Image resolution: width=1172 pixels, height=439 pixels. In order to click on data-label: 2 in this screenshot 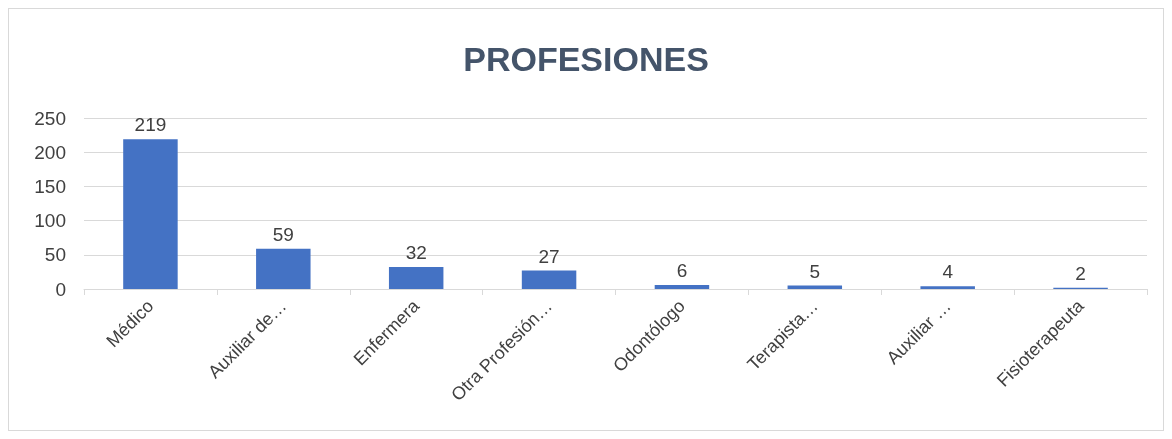, I will do `click(1080, 273)`.